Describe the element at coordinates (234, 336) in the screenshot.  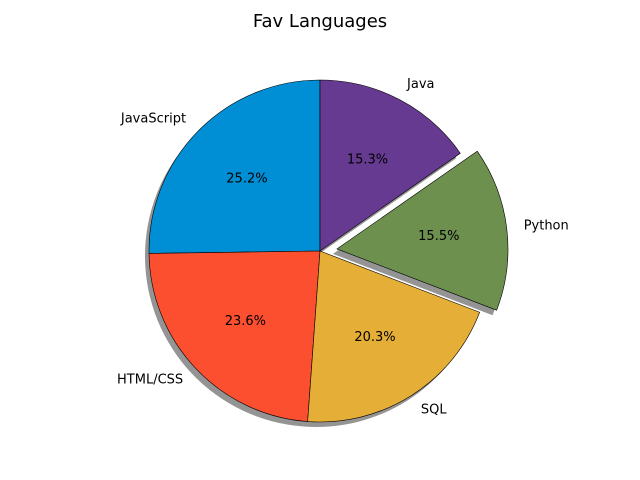
I see `wedge-html-css` at that location.